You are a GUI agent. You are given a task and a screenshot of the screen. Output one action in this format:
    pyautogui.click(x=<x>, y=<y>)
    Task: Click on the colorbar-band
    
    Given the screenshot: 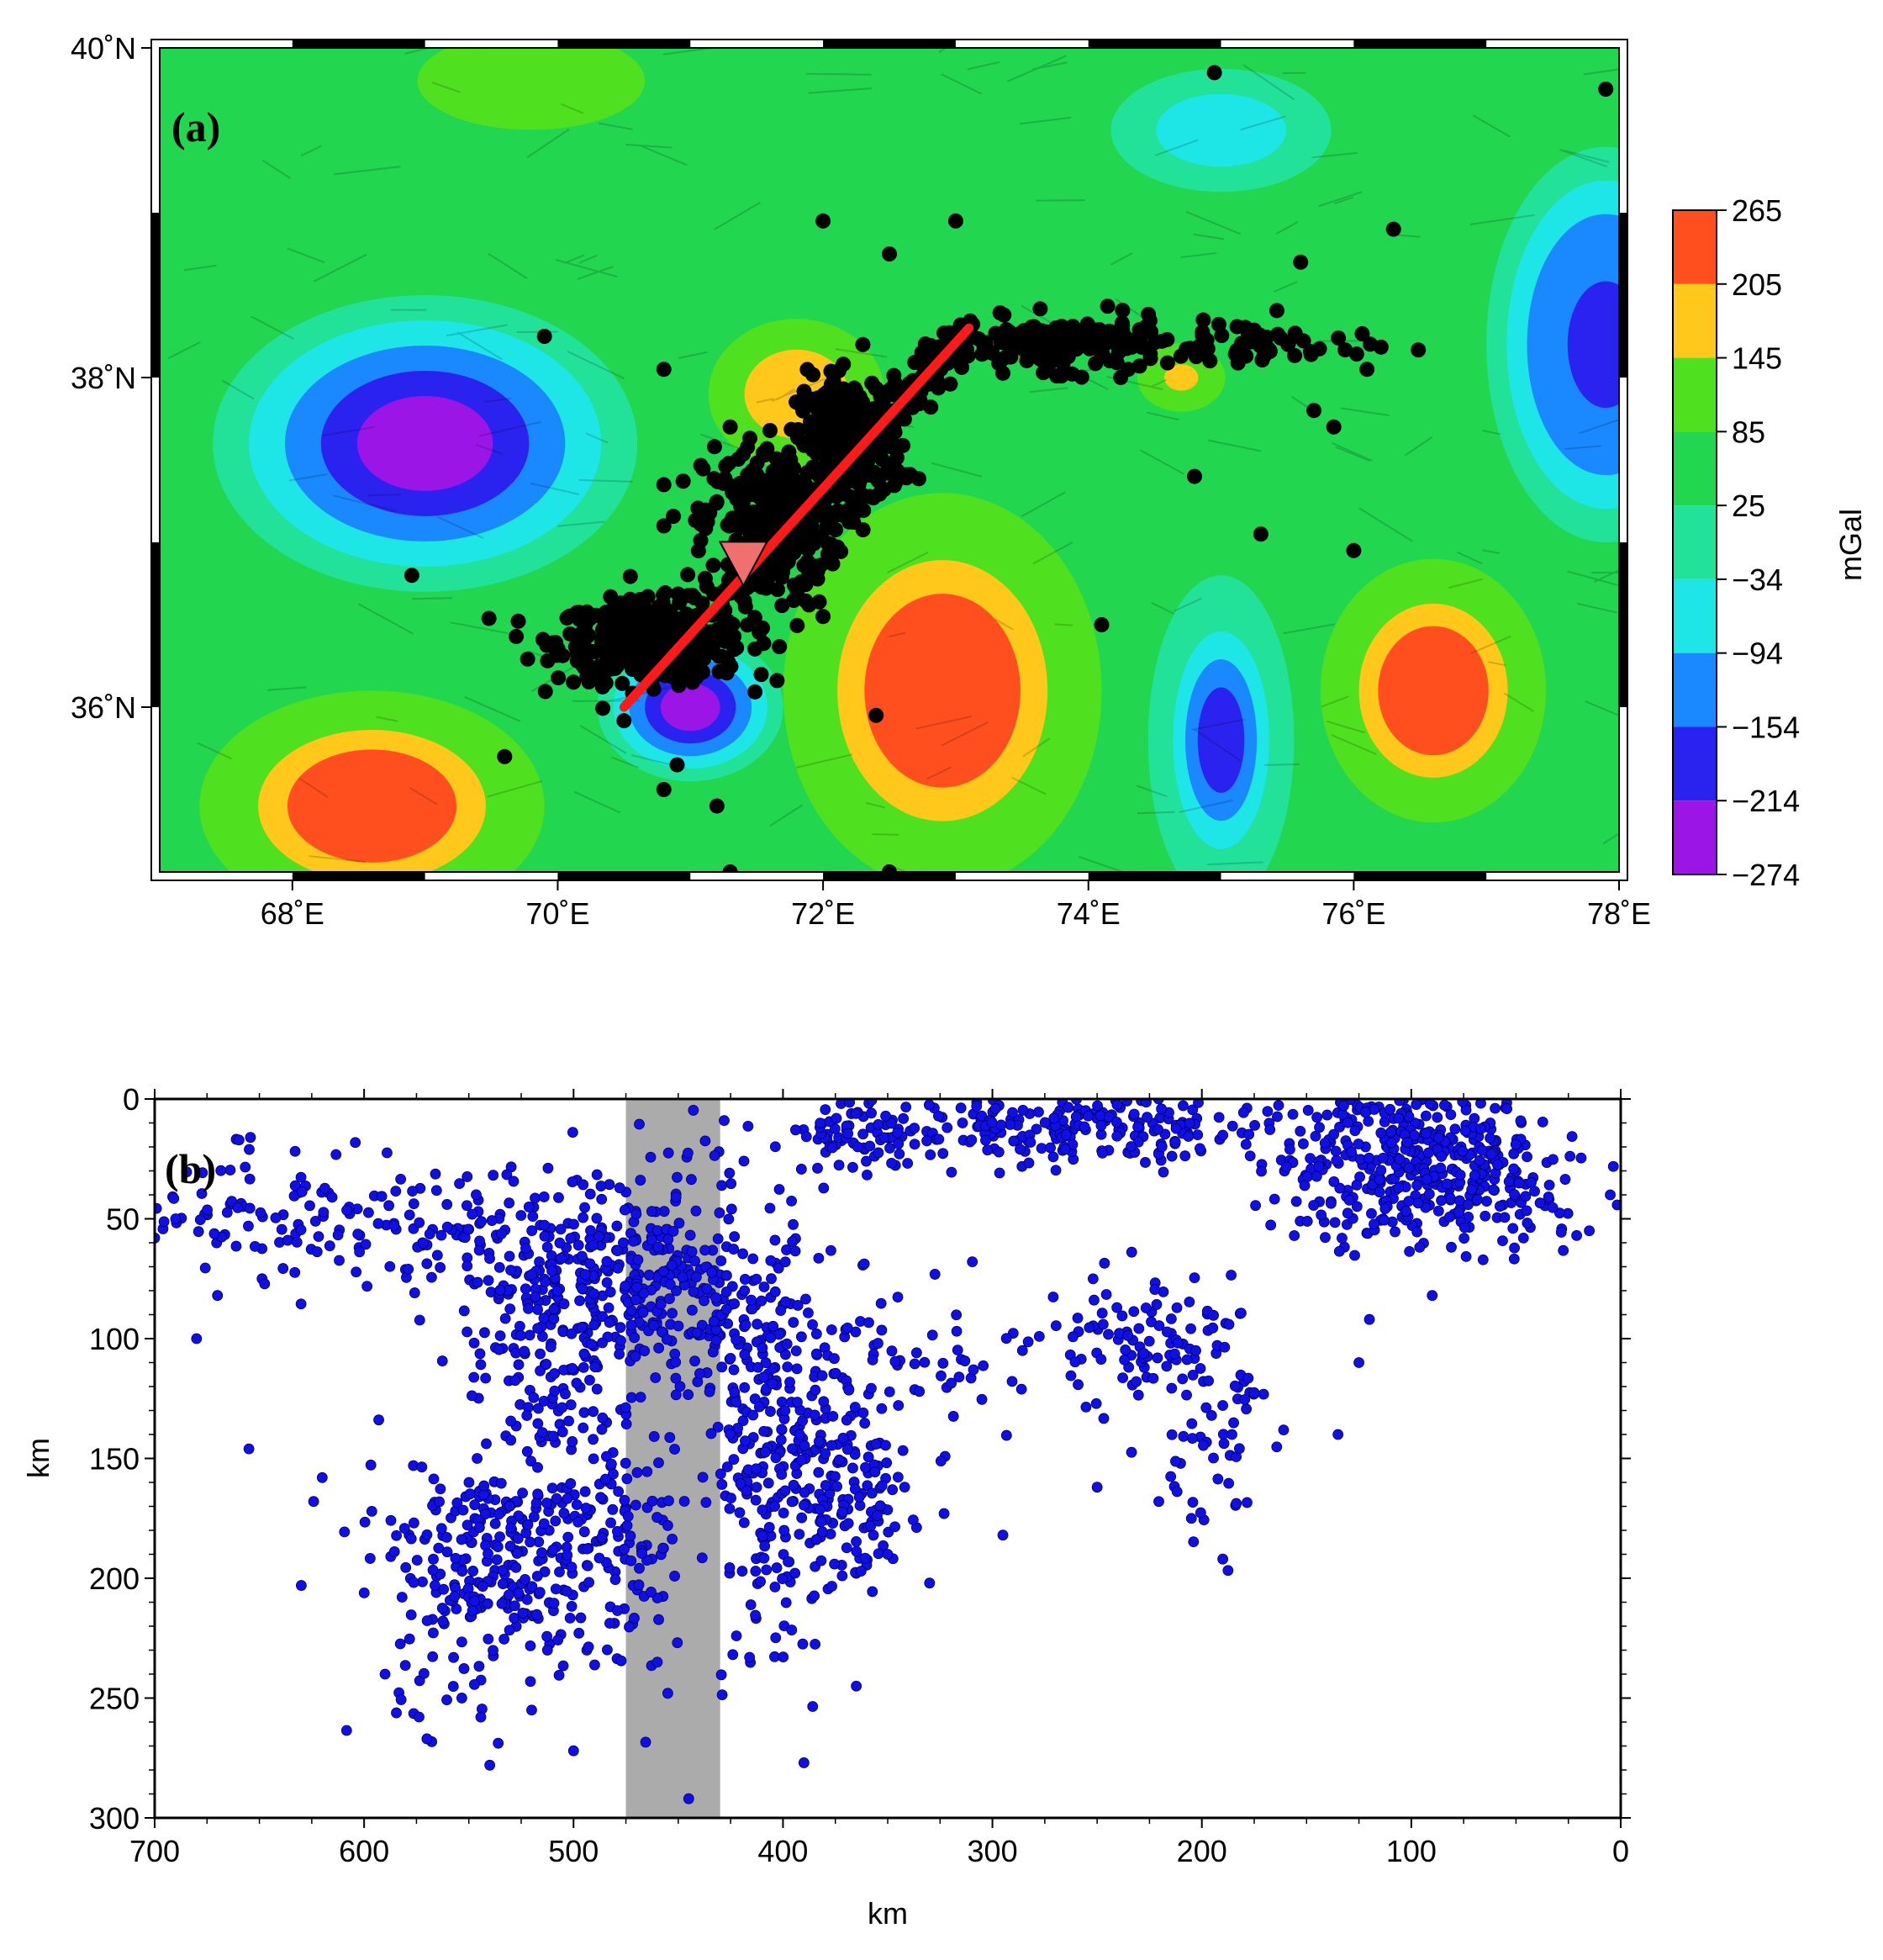 What is the action you would take?
    pyautogui.click(x=1695, y=837)
    